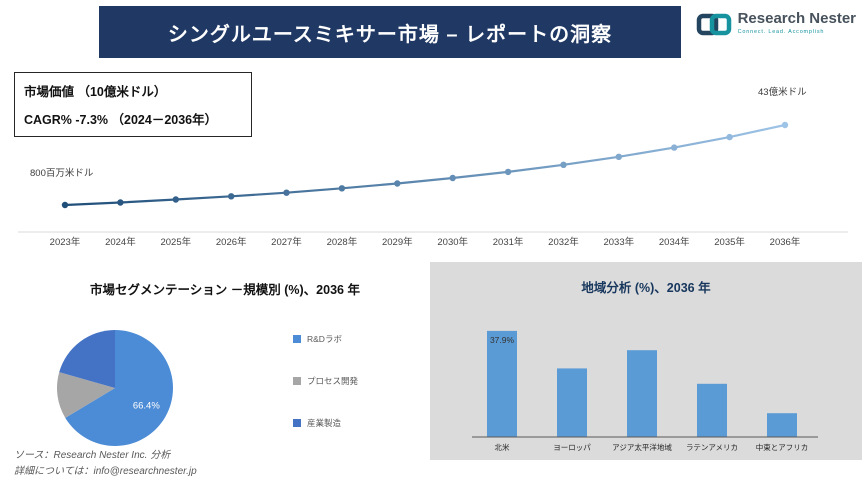 The image size is (862, 485). I want to click on legend-item-rd-lab: R&Dラボ, so click(325, 339).